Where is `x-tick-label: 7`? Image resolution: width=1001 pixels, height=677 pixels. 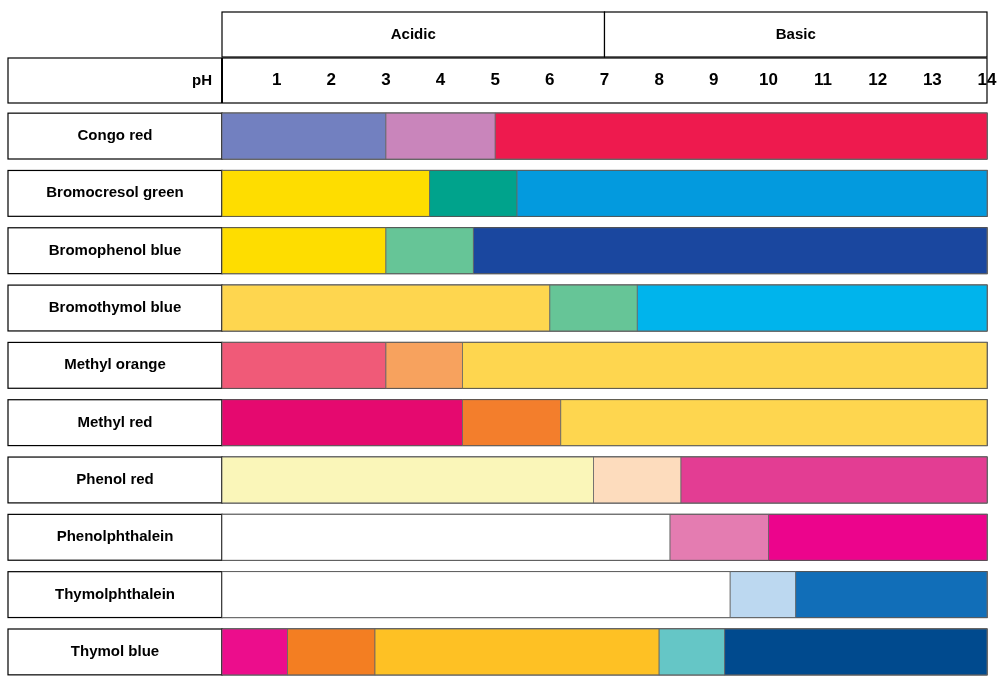
x-tick-label: 7 is located at coordinates (604, 80).